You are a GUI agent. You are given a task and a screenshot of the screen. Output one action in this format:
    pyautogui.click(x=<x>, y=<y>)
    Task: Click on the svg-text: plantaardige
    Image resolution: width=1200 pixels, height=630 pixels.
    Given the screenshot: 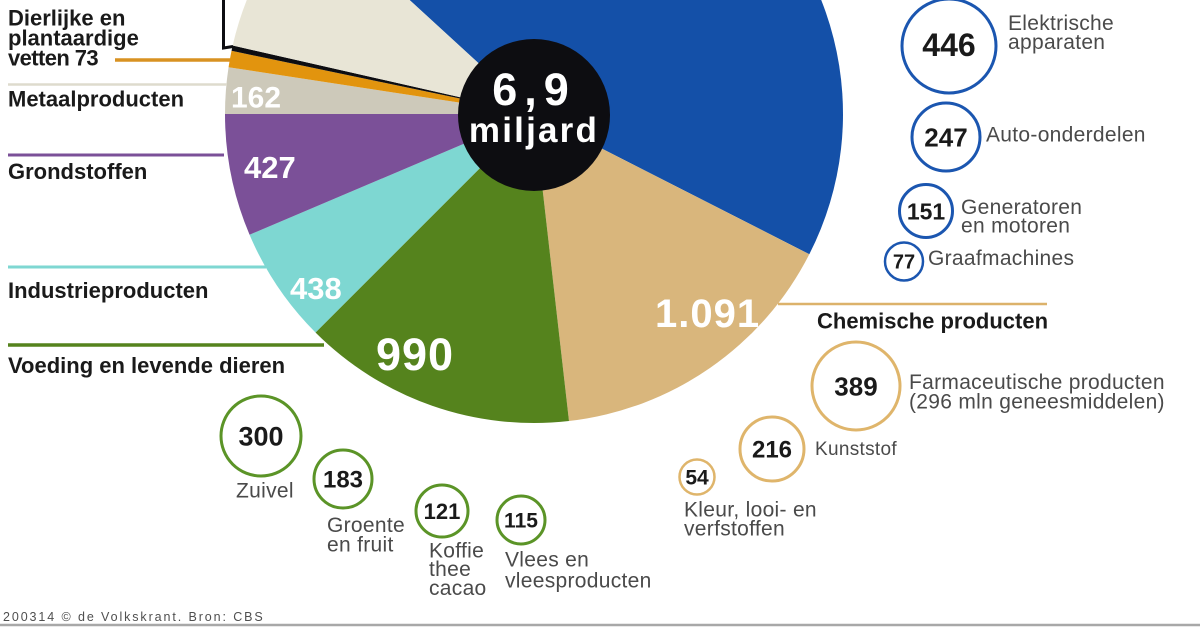 What is the action you would take?
    pyautogui.click(x=73, y=38)
    